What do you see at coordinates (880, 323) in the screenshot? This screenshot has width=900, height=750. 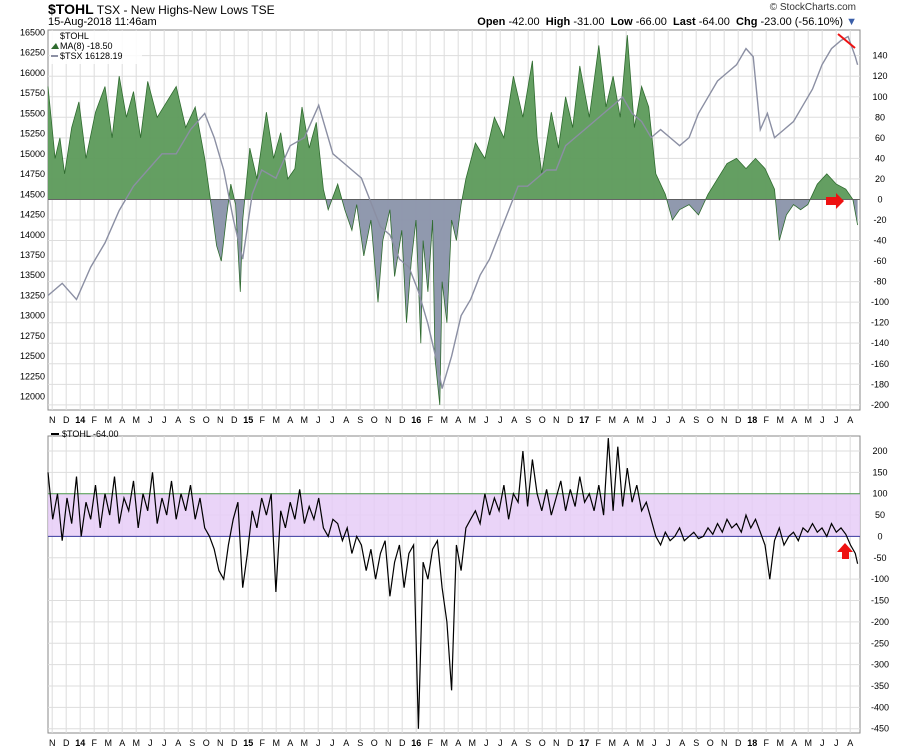 I see `right-axis-tick: -120` at bounding box center [880, 323].